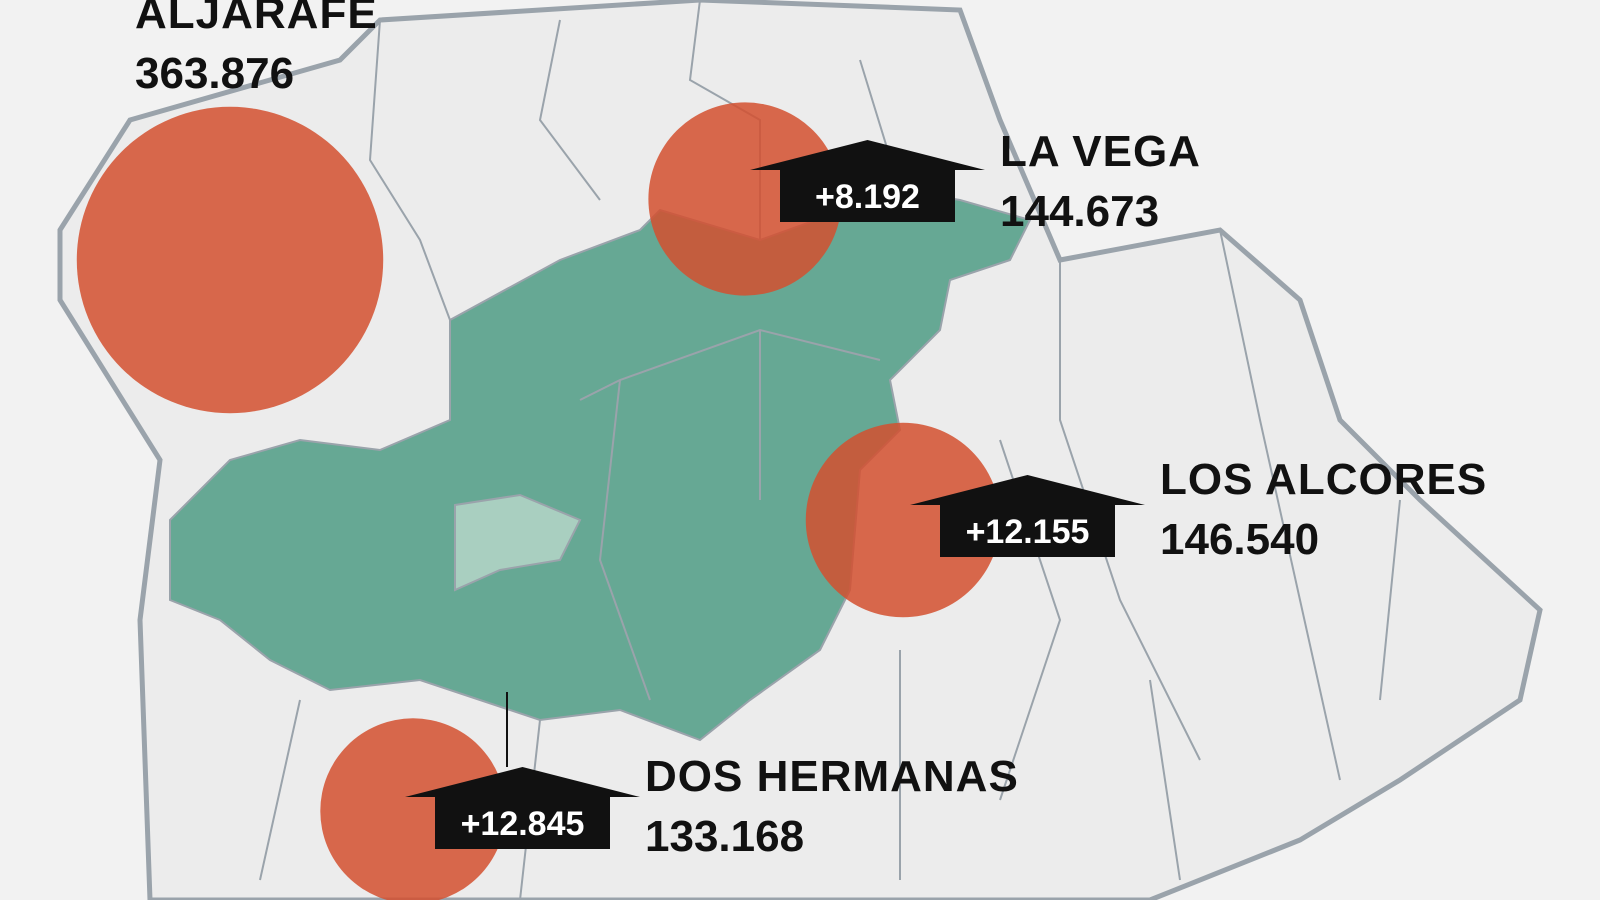 This screenshot has width=1600, height=900. I want to click on region-increase: +12.845, so click(523, 824).